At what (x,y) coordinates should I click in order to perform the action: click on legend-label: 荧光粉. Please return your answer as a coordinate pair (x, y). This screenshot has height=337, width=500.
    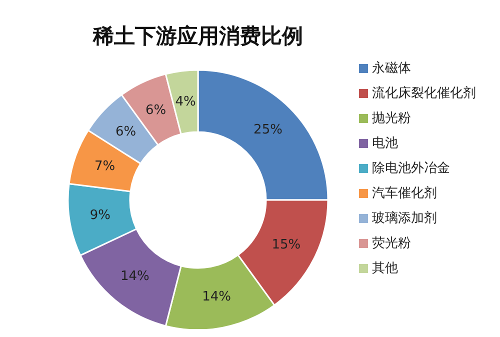
    Looking at the image, I should click on (391, 243).